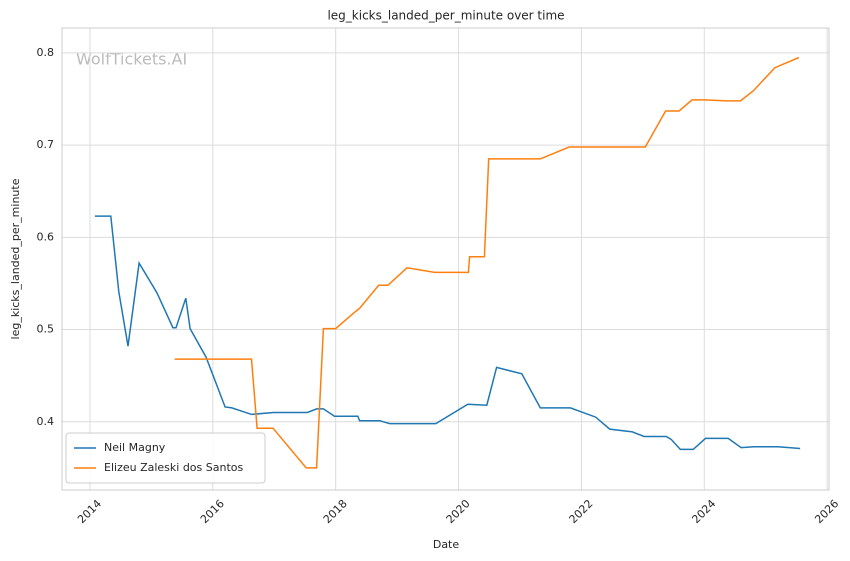  I want to click on y-tick-label: 0.6, so click(46, 236).